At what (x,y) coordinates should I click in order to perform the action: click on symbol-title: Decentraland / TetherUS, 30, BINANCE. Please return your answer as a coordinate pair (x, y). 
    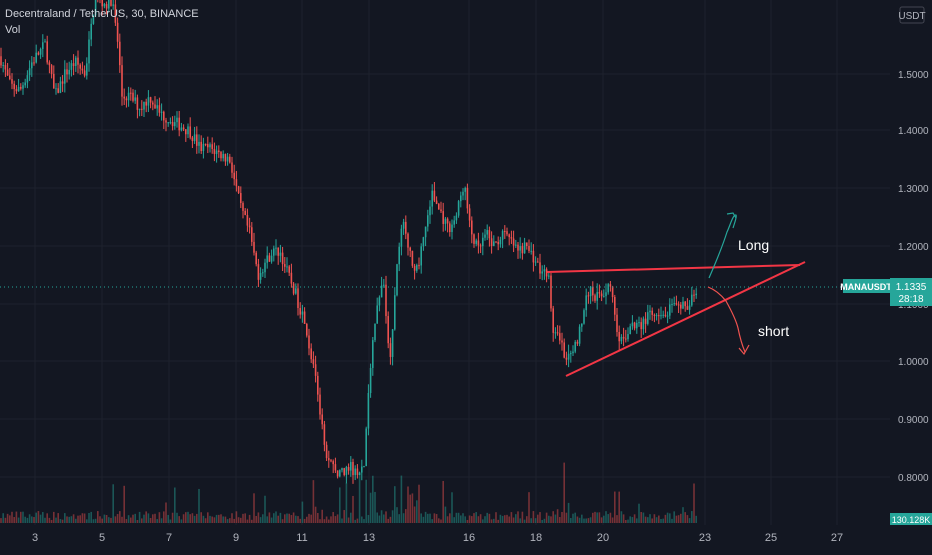
    Looking at the image, I should click on (102, 14).